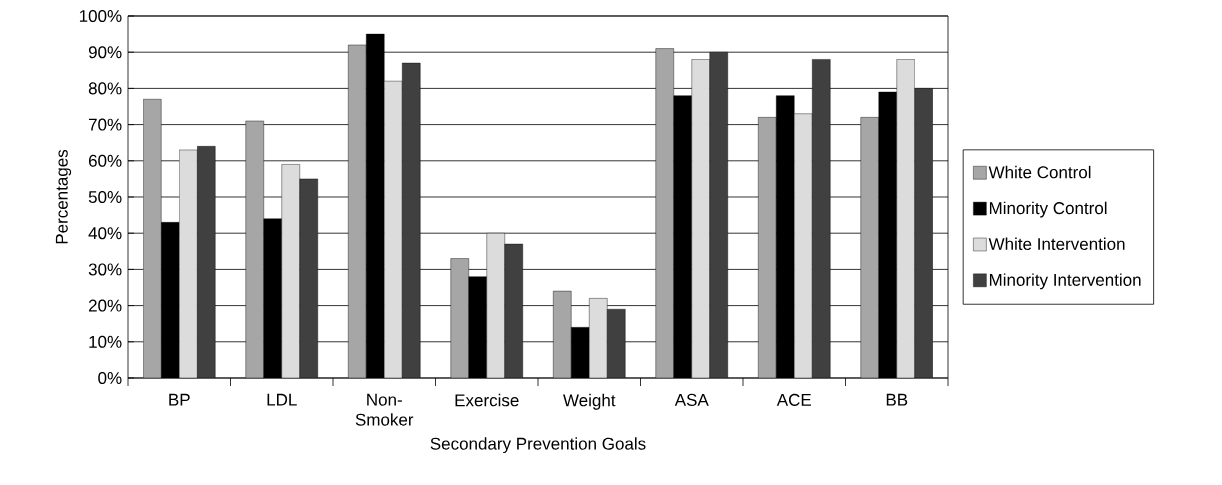  What do you see at coordinates (105, 233) in the screenshot?
I see `y-tick-label: 40%` at bounding box center [105, 233].